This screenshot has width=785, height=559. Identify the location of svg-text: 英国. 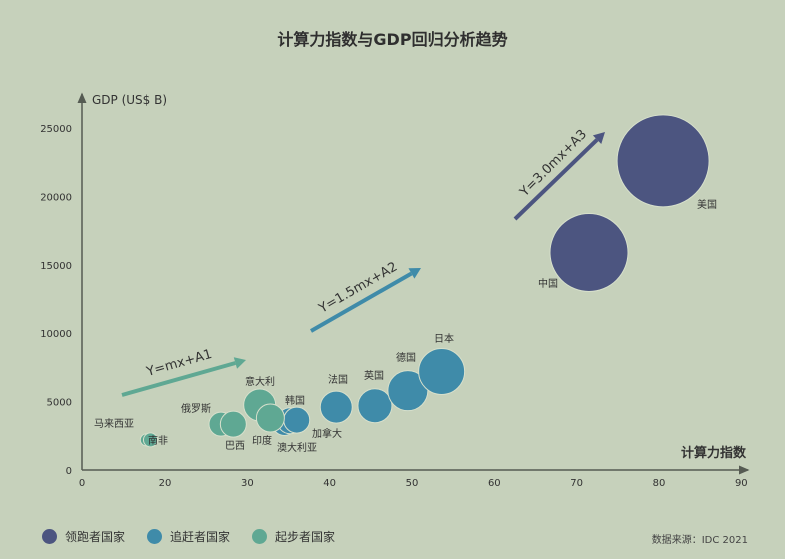
(374, 375).